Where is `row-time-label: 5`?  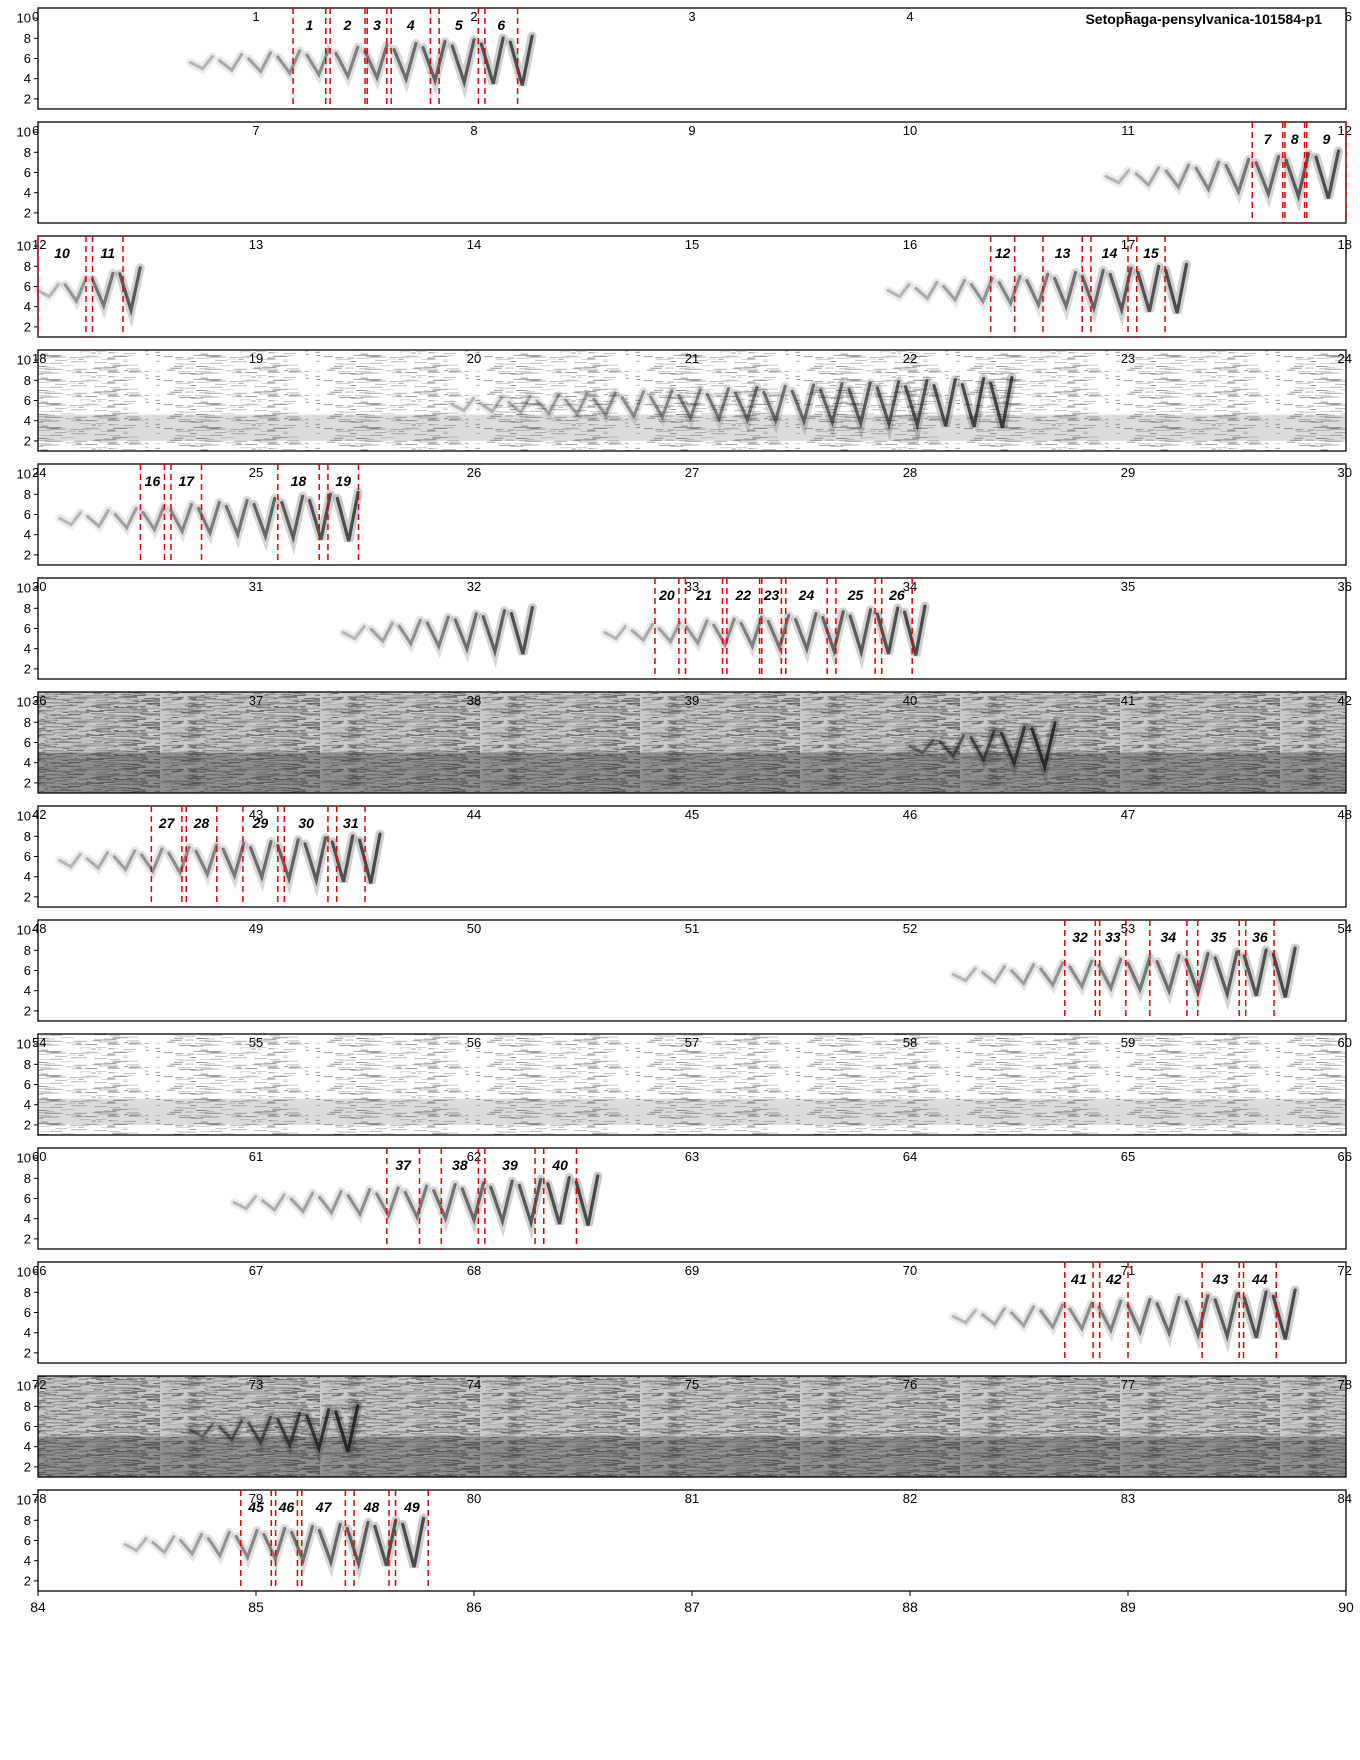
row-time-label: 5 is located at coordinates (1127, 16).